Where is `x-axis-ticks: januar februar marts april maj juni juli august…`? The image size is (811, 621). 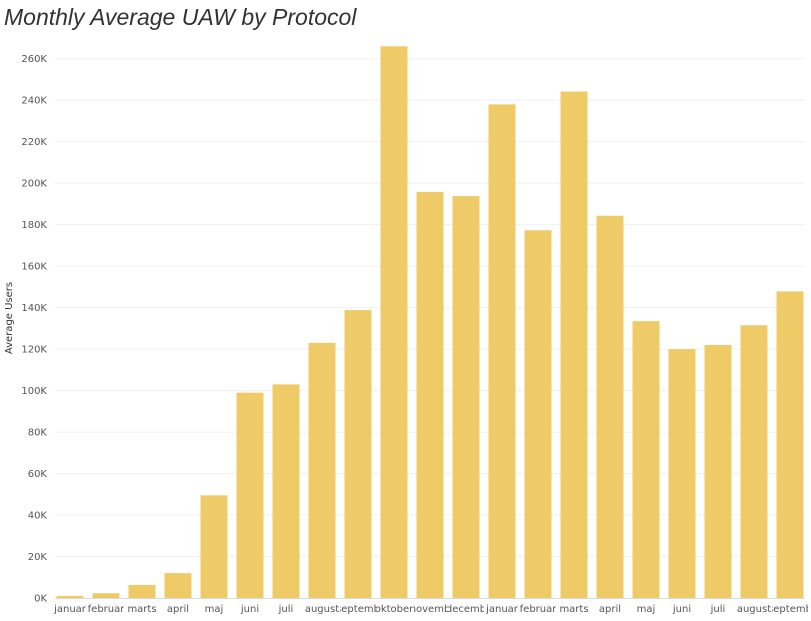 x-axis-ticks: januar februar marts april maj juni juli august… is located at coordinates (432, 609).